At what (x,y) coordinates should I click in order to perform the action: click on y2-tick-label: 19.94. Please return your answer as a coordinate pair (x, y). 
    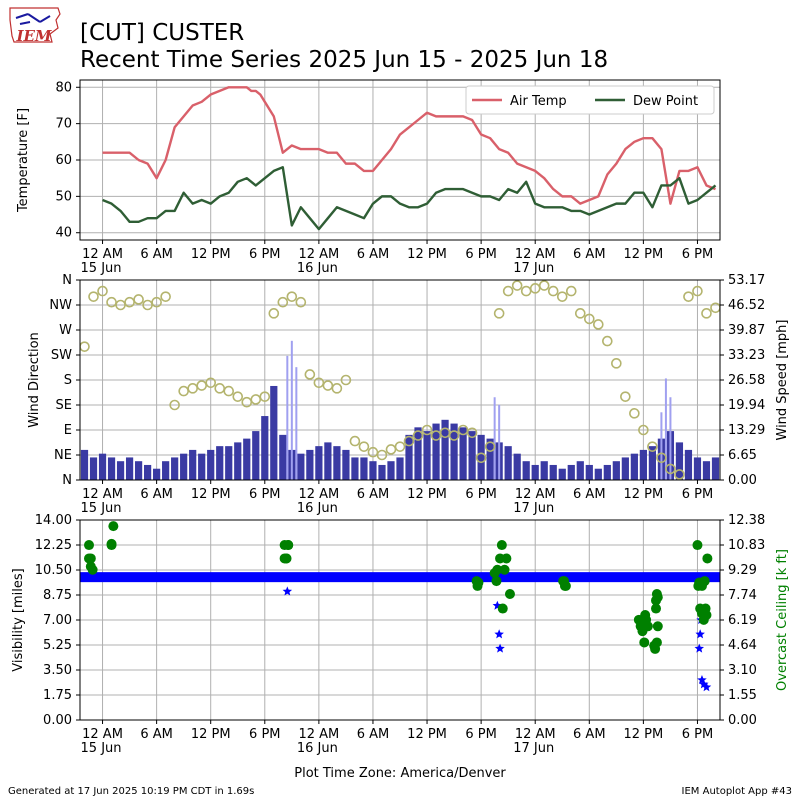
    Looking at the image, I should click on (746, 405).